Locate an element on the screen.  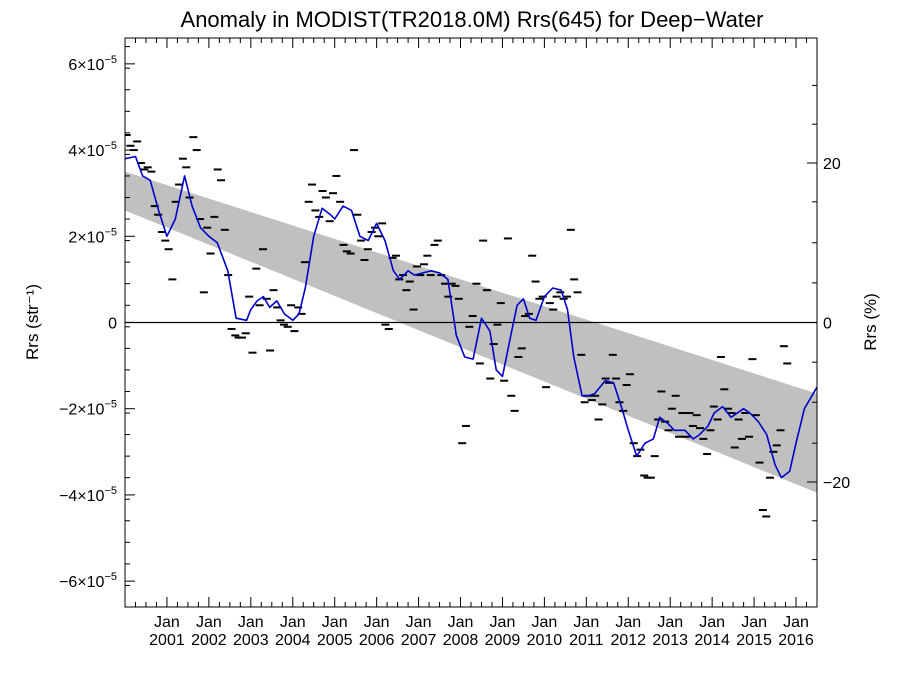
y-tick-label: 6×10⁻⁵ is located at coordinates (92, 64).